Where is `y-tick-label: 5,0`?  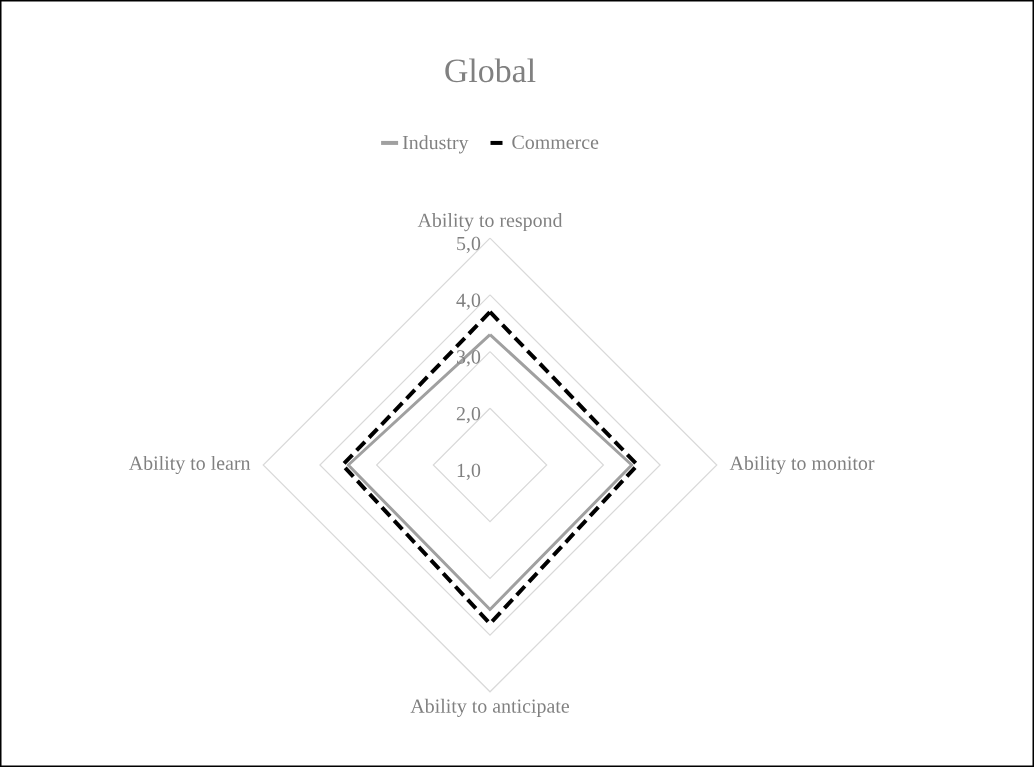
y-tick-label: 5,0 is located at coordinates (469, 245).